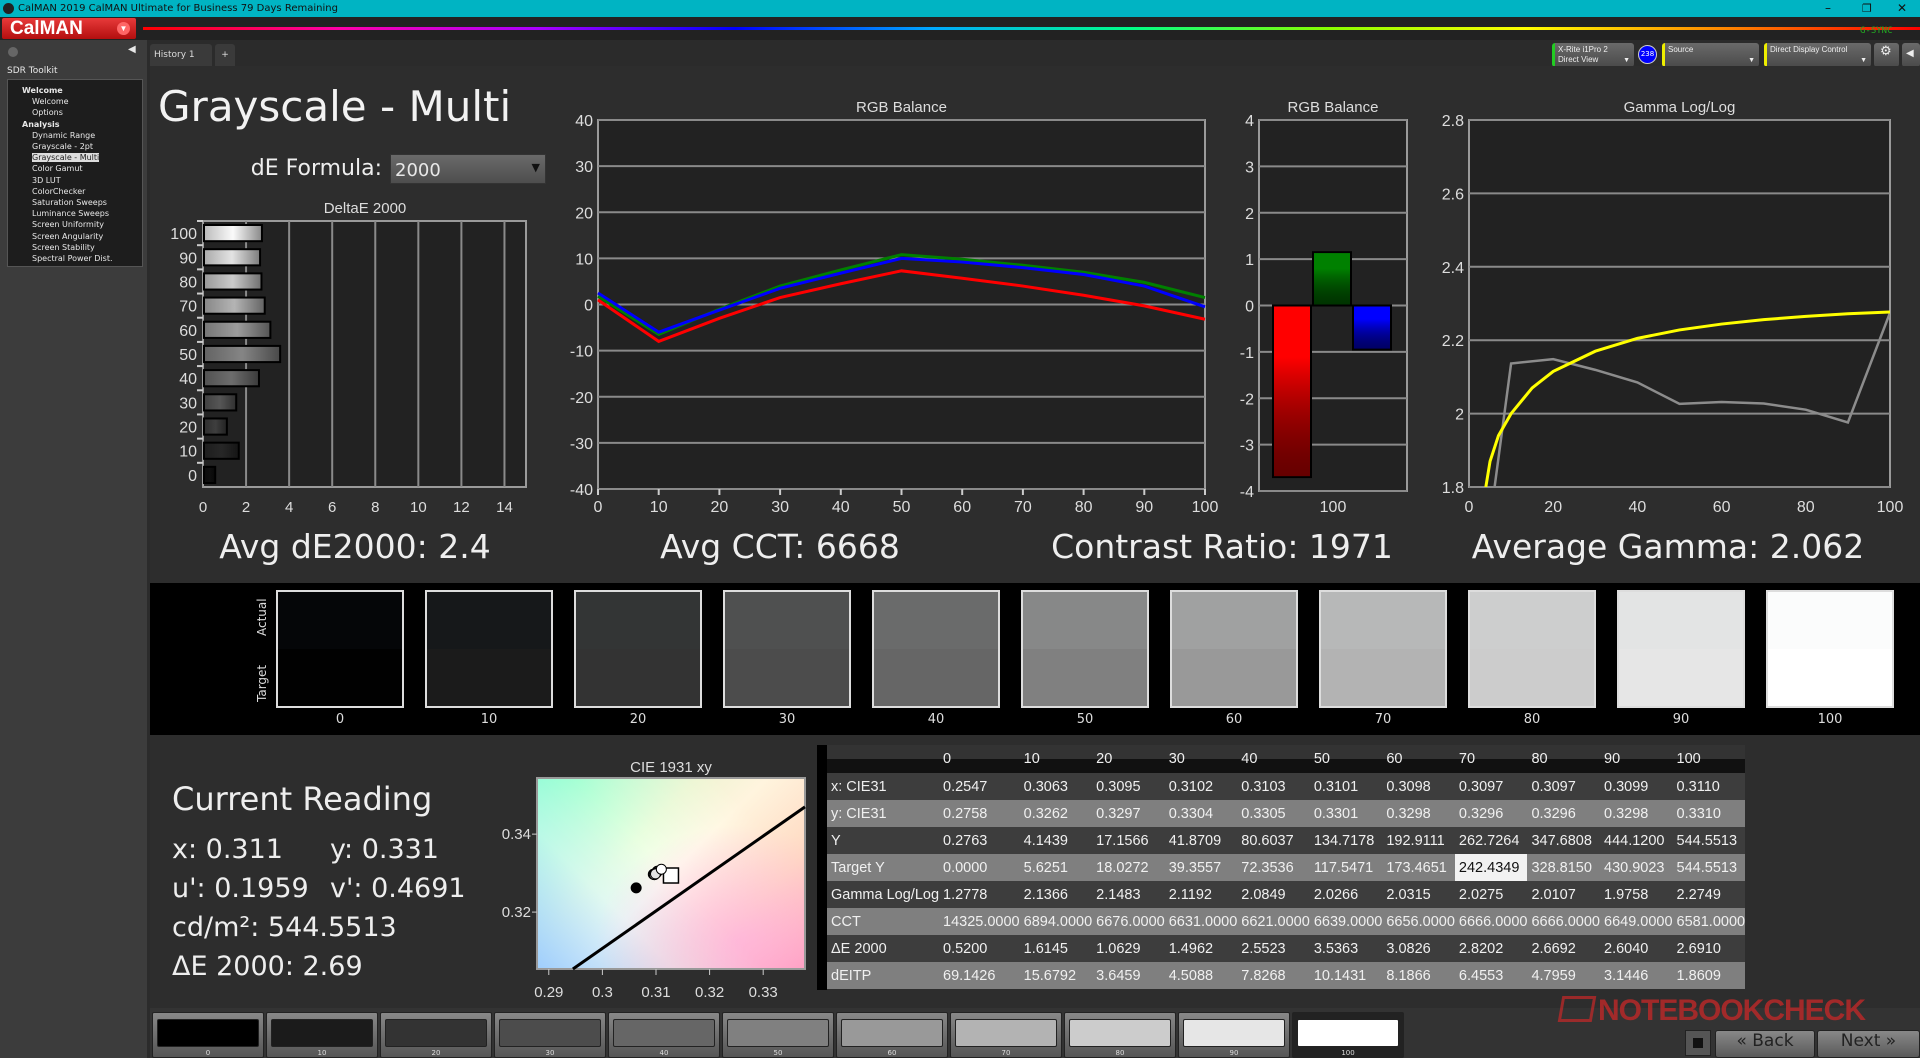 The image size is (1920, 1058). What do you see at coordinates (1563, 867) in the screenshot?
I see `table-cell: 328.8150` at bounding box center [1563, 867].